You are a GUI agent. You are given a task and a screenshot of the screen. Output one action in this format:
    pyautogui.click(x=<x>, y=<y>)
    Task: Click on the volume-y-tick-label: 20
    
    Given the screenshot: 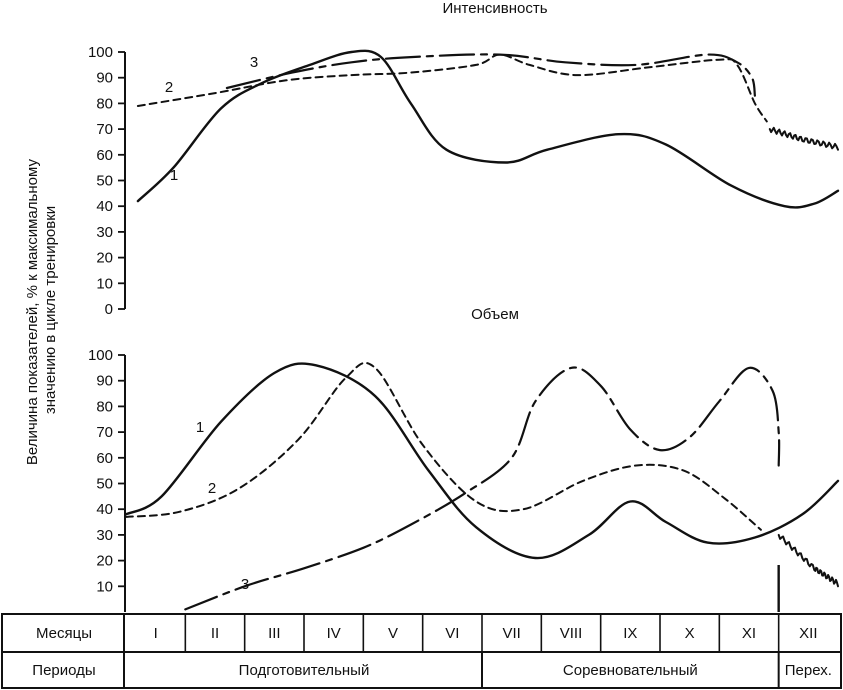 What is the action you would take?
    pyautogui.click(x=104, y=561)
    